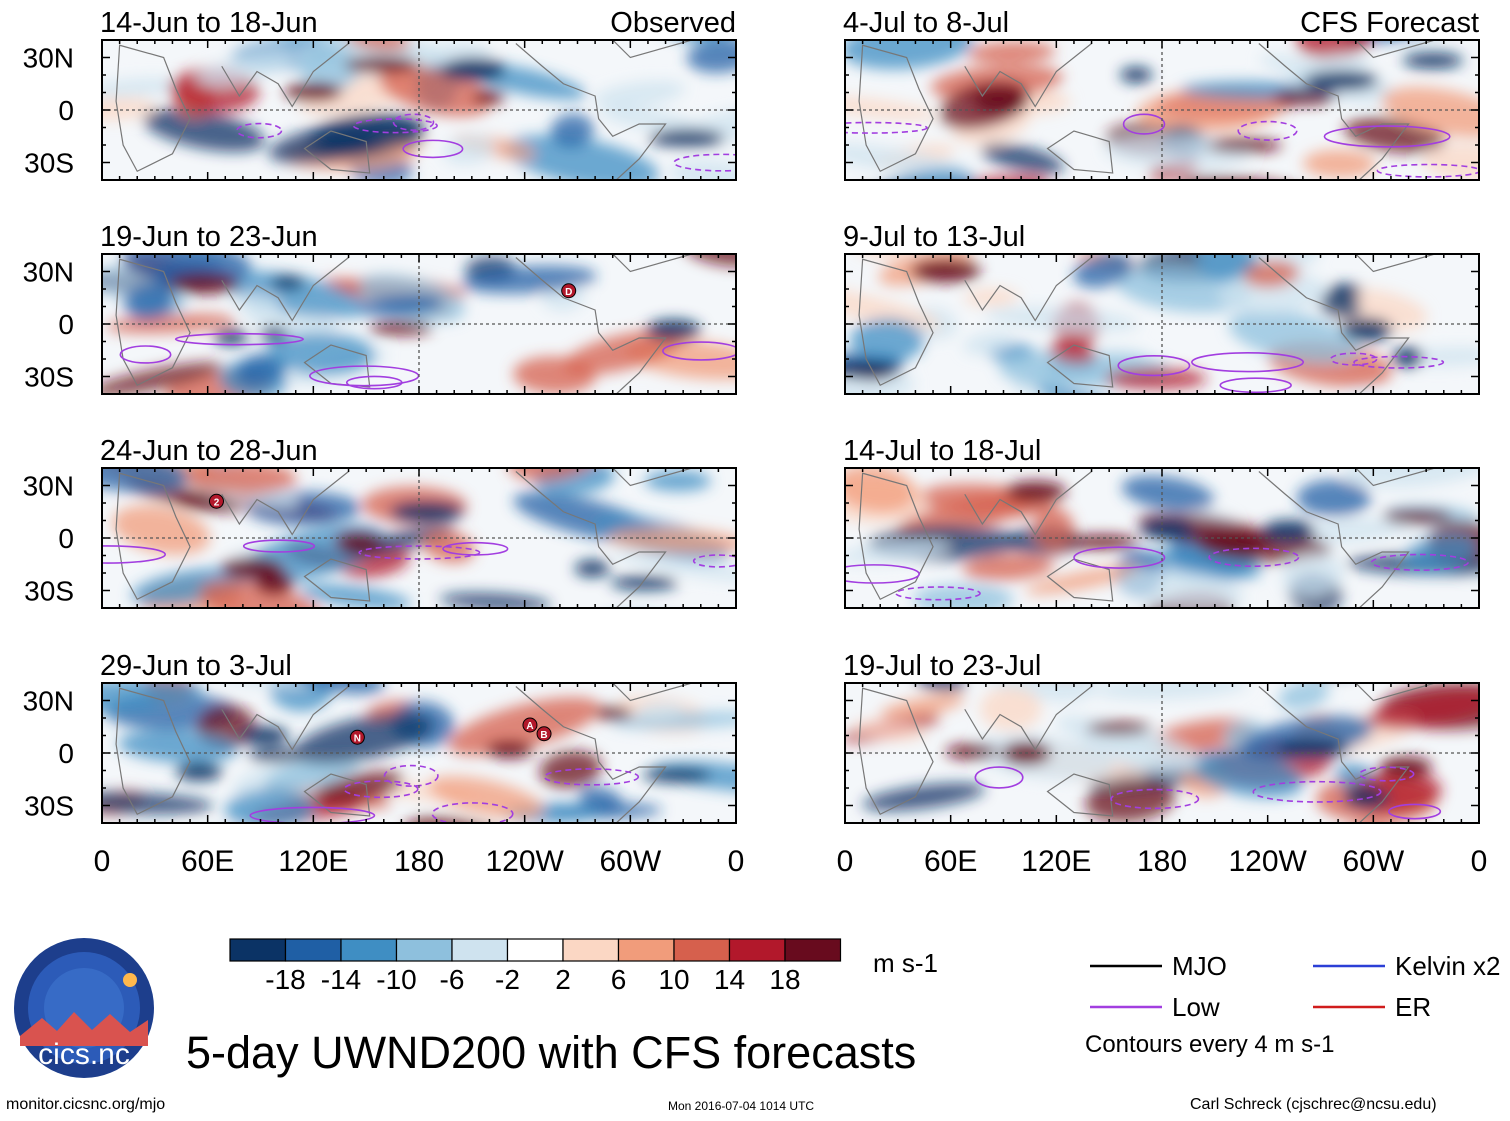  What do you see at coordinates (950, 861) in the screenshot?
I see `forecast-4-xtick: 60E` at bounding box center [950, 861].